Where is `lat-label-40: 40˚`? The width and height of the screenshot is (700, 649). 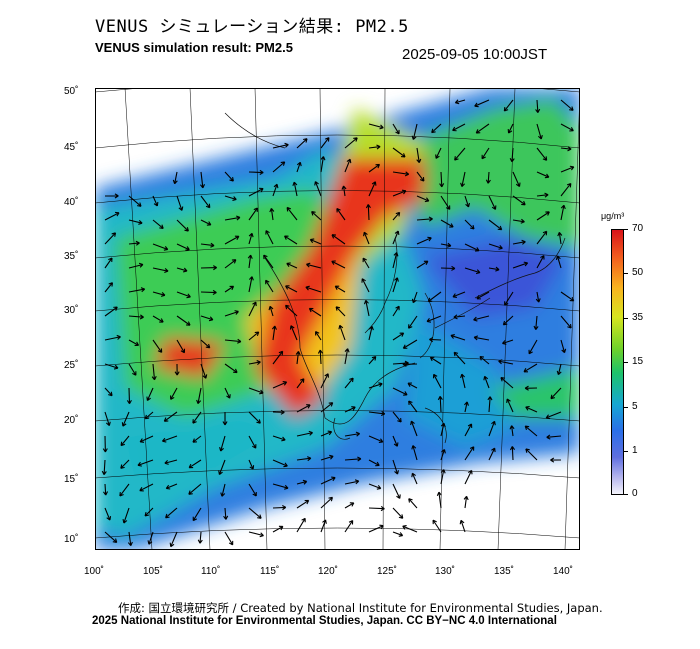
lat-label-40: 40˚ is located at coordinates (71, 202).